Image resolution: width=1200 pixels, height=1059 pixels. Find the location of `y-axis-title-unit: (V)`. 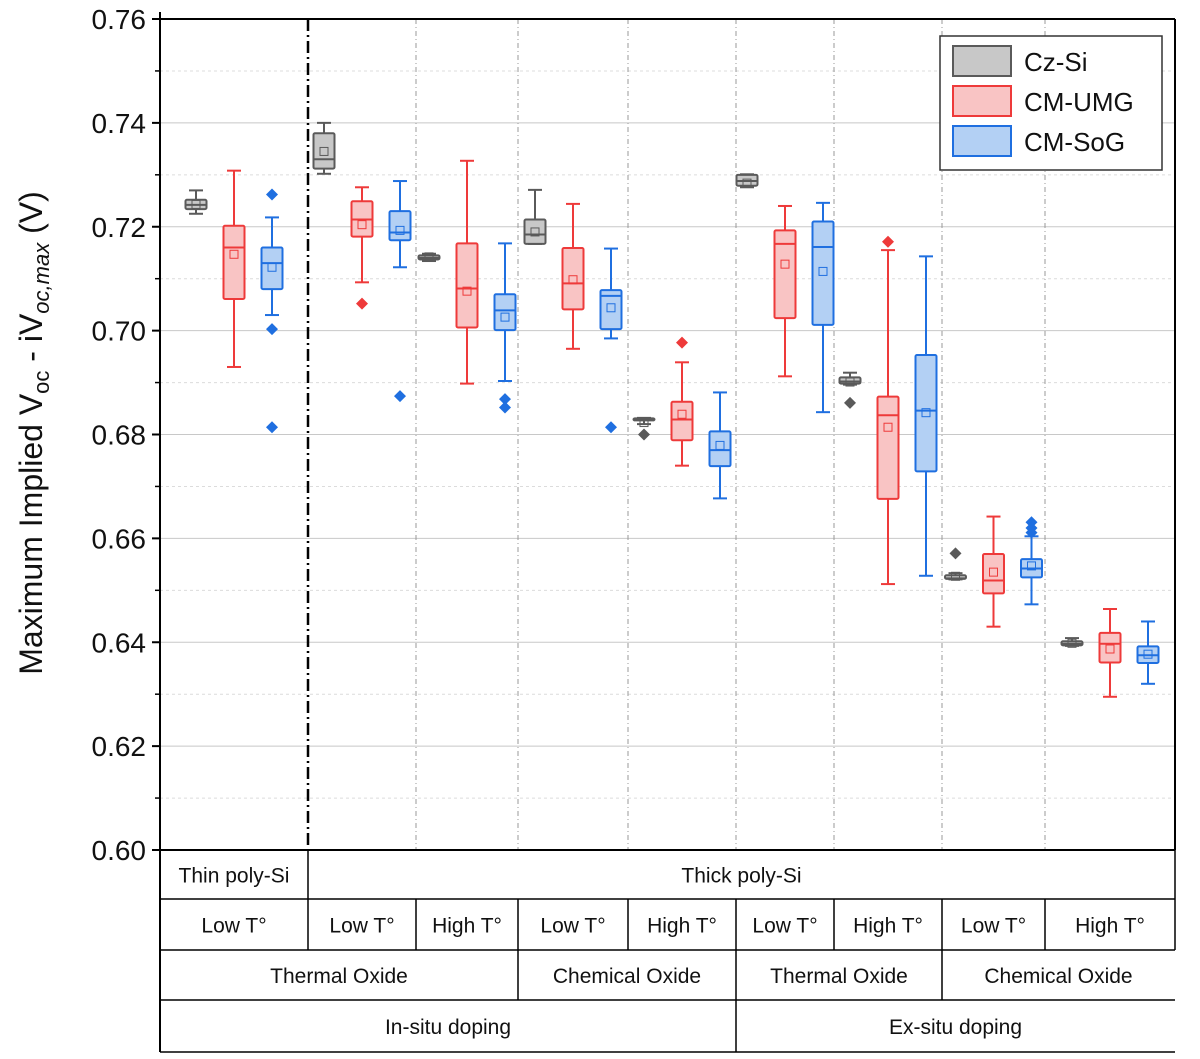

y-axis-title-unit: (V) is located at coordinates (31, 217).